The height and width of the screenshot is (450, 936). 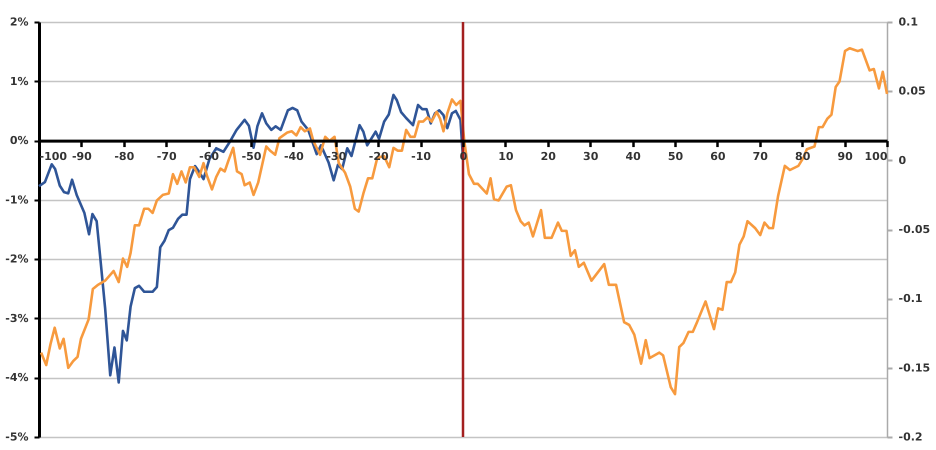 What do you see at coordinates (166, 157) in the screenshot?
I see `x-tick-label: -70` at bounding box center [166, 157].